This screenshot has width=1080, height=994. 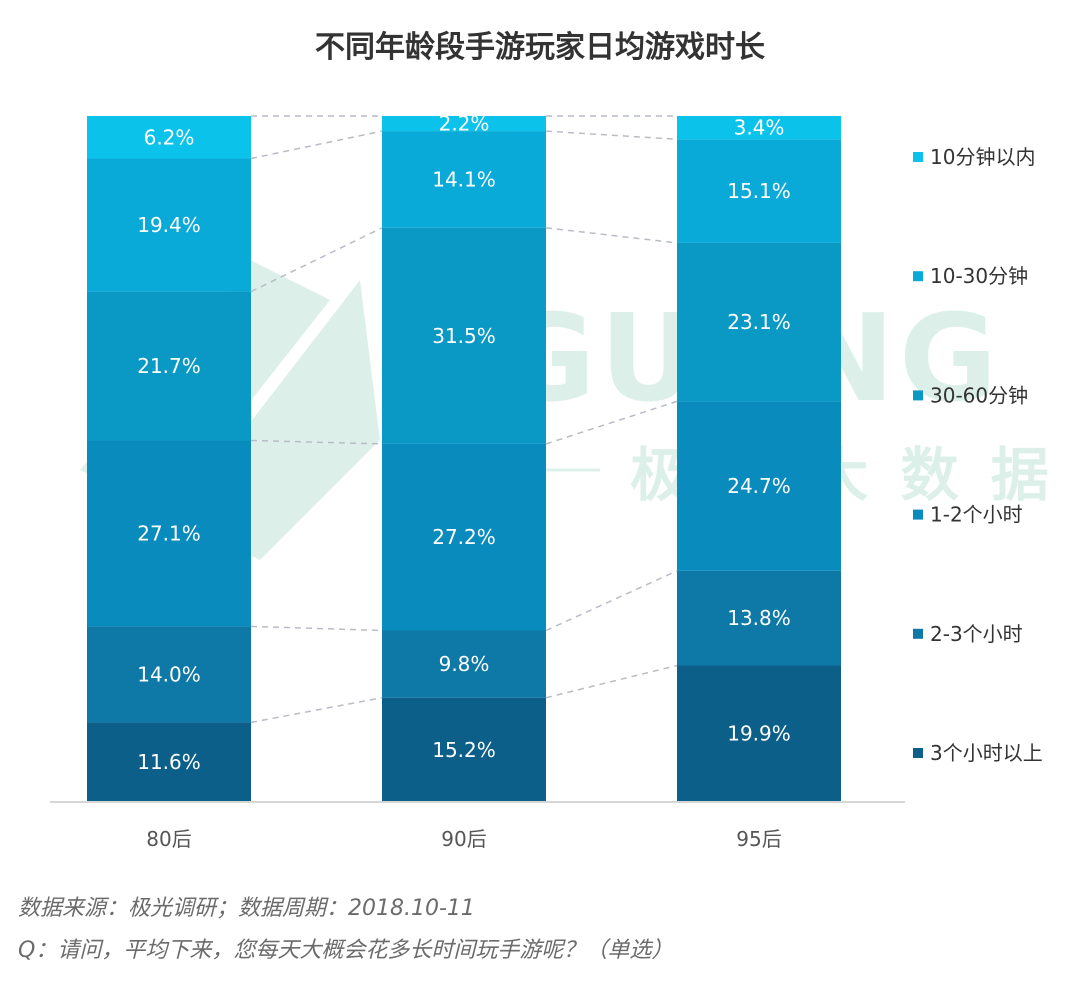 I want to click on data-label: 6.2%, so click(x=169, y=137).